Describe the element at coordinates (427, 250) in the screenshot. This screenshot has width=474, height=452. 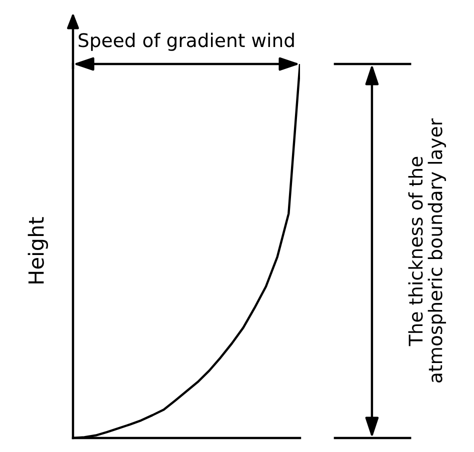
I see `text: The thickness of the atmospheric boundary layer` at that location.